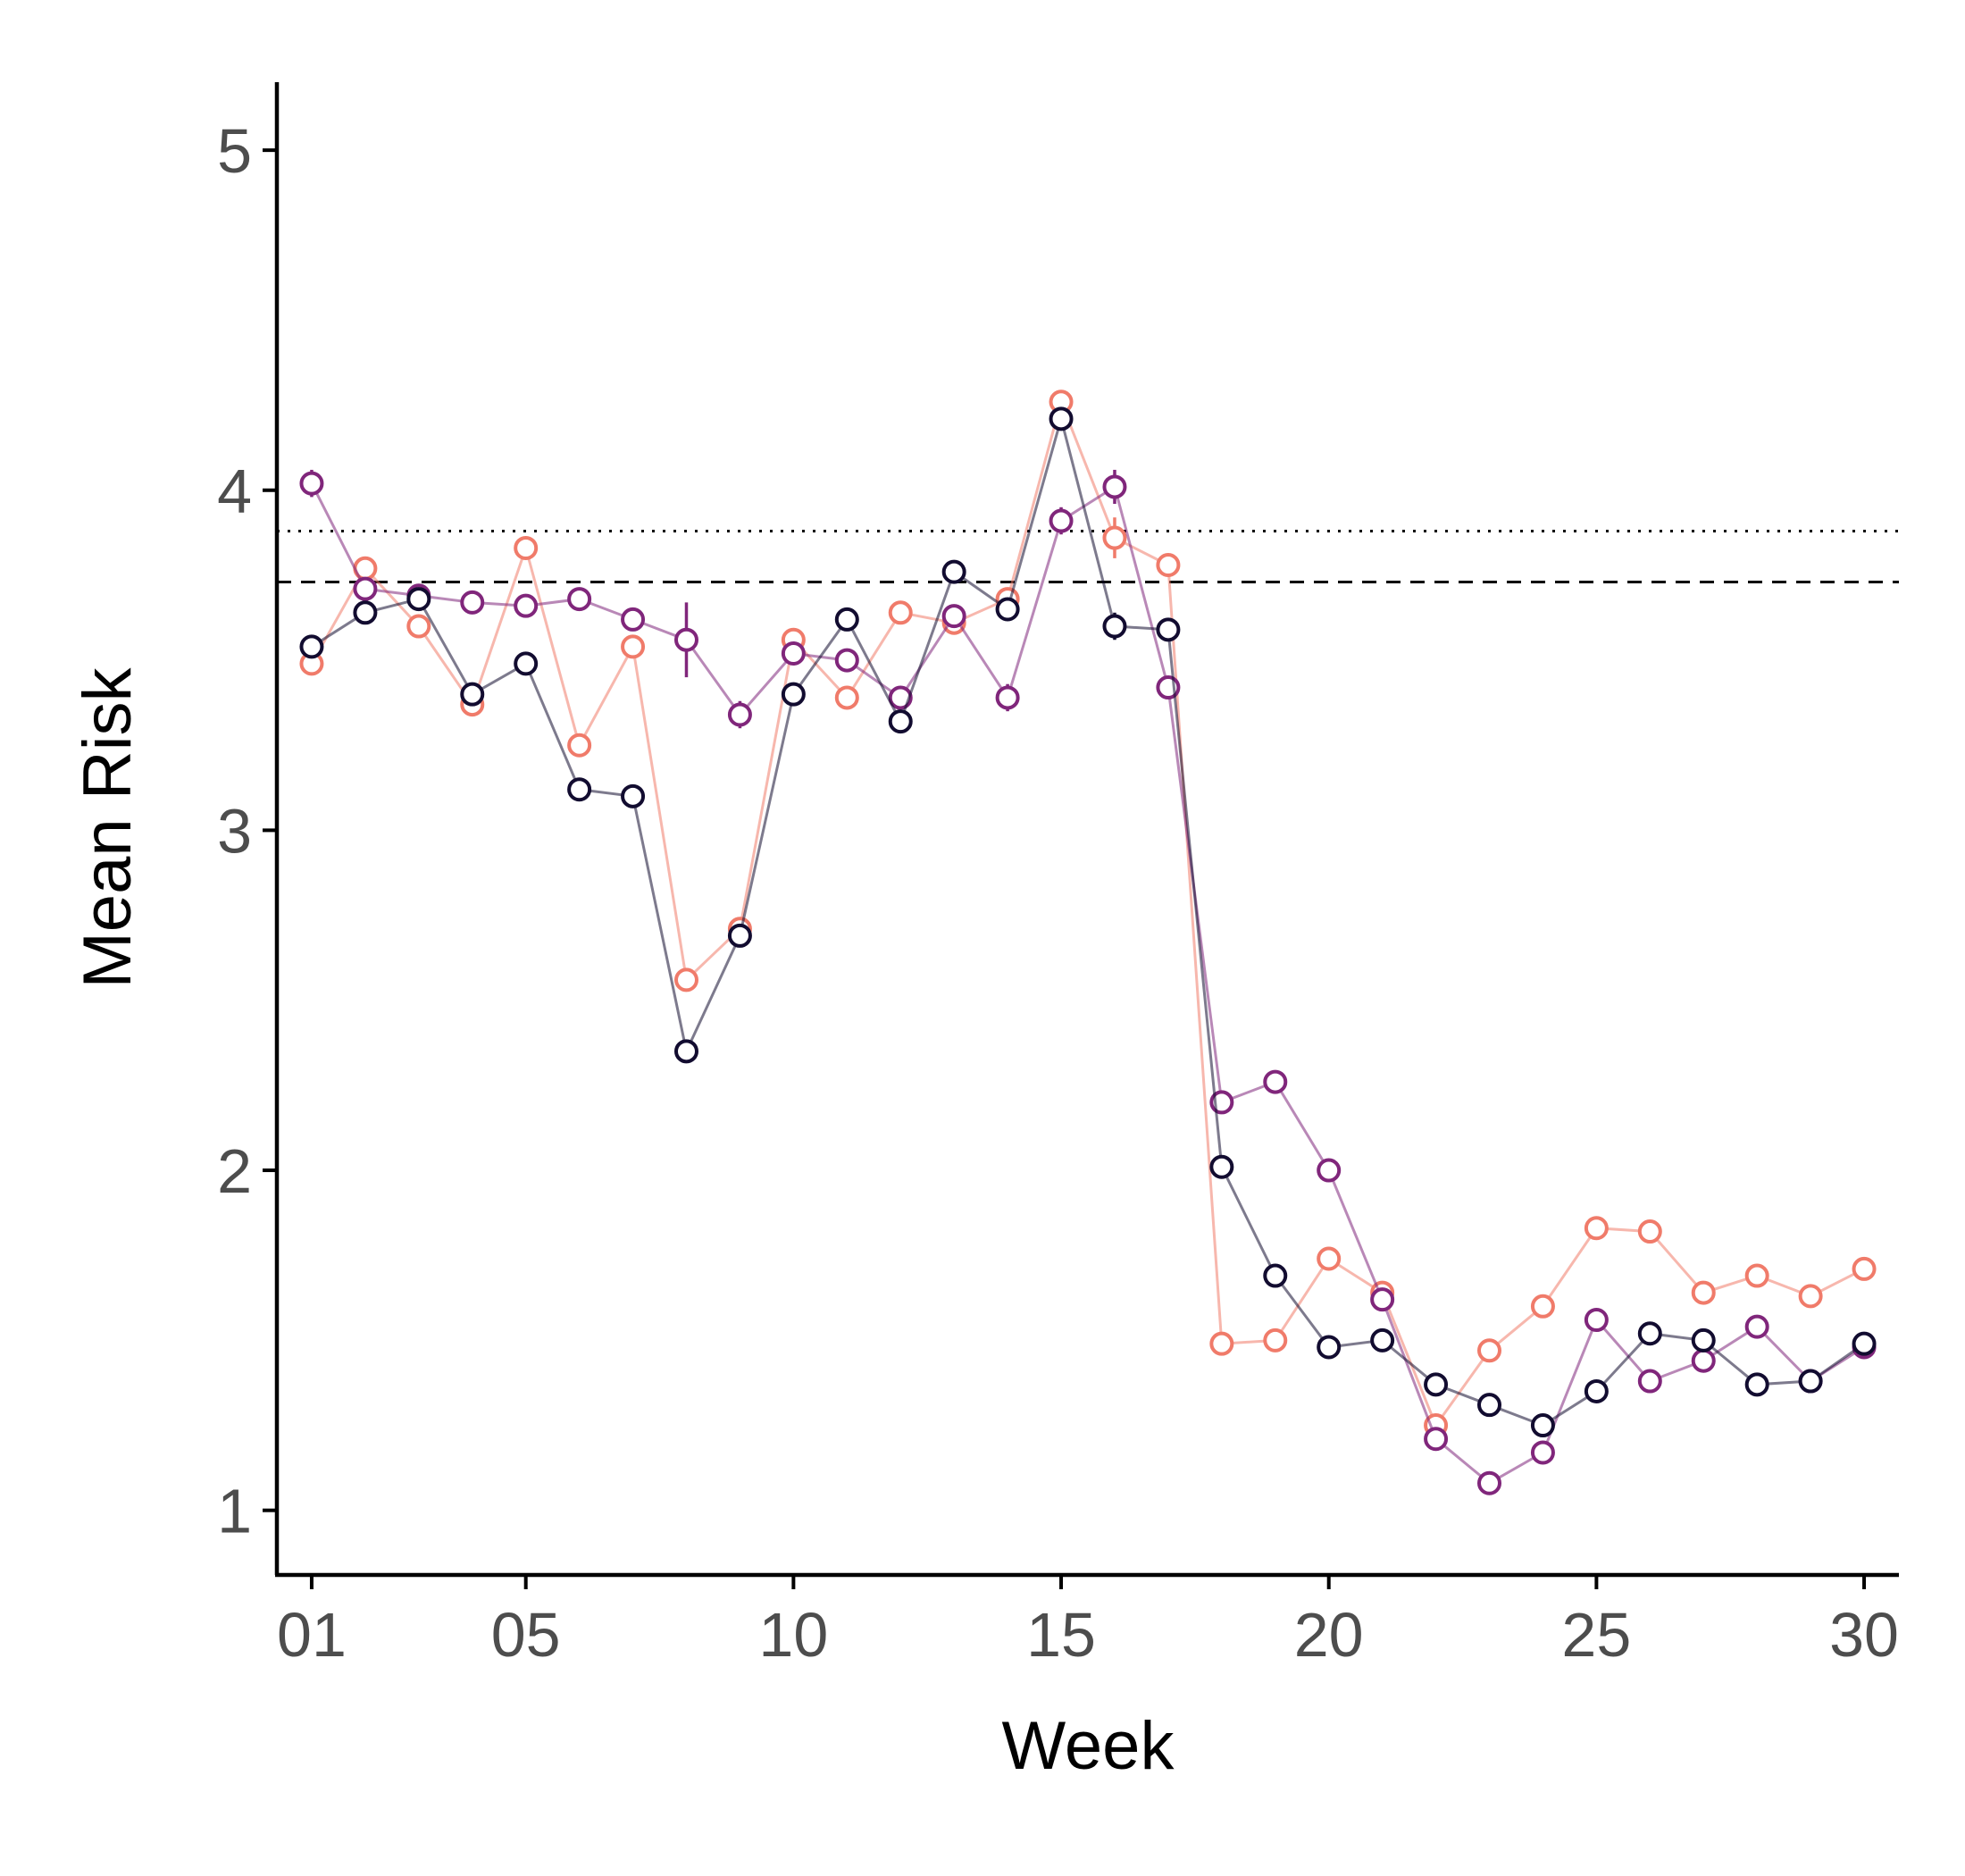 This screenshot has height=1876, width=1965. What do you see at coordinates (235, 1171) in the screenshot?
I see `y-tick-label: 2` at bounding box center [235, 1171].